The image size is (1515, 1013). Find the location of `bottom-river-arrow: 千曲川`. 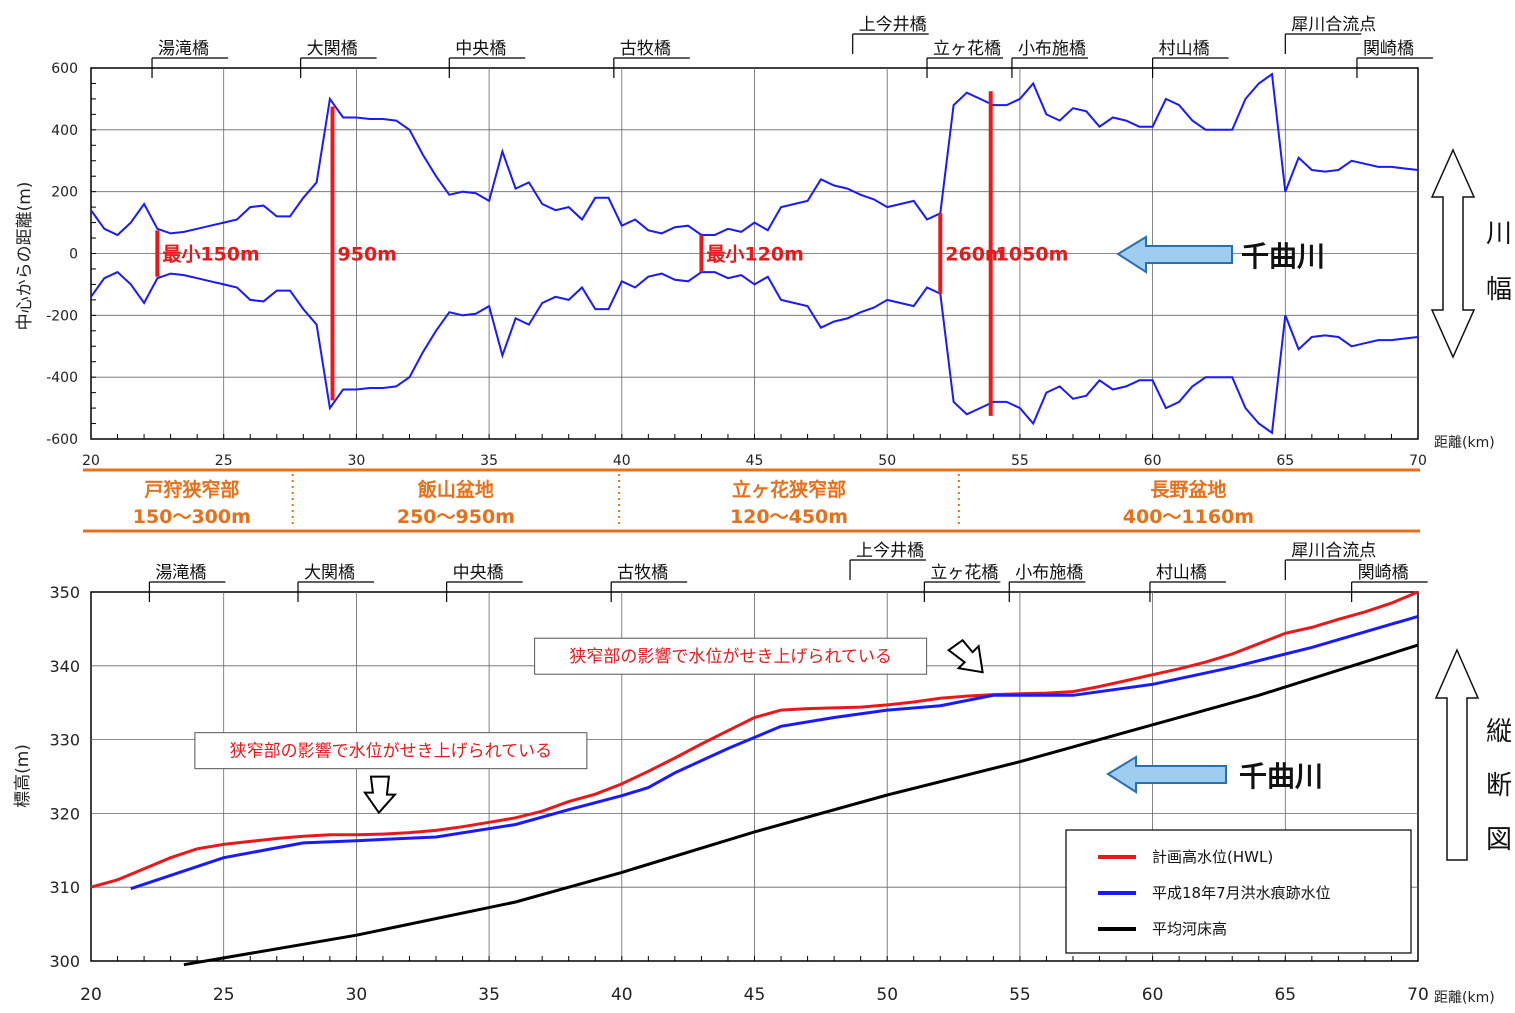

bottom-river-arrow: 千曲川 is located at coordinates (1214, 774).